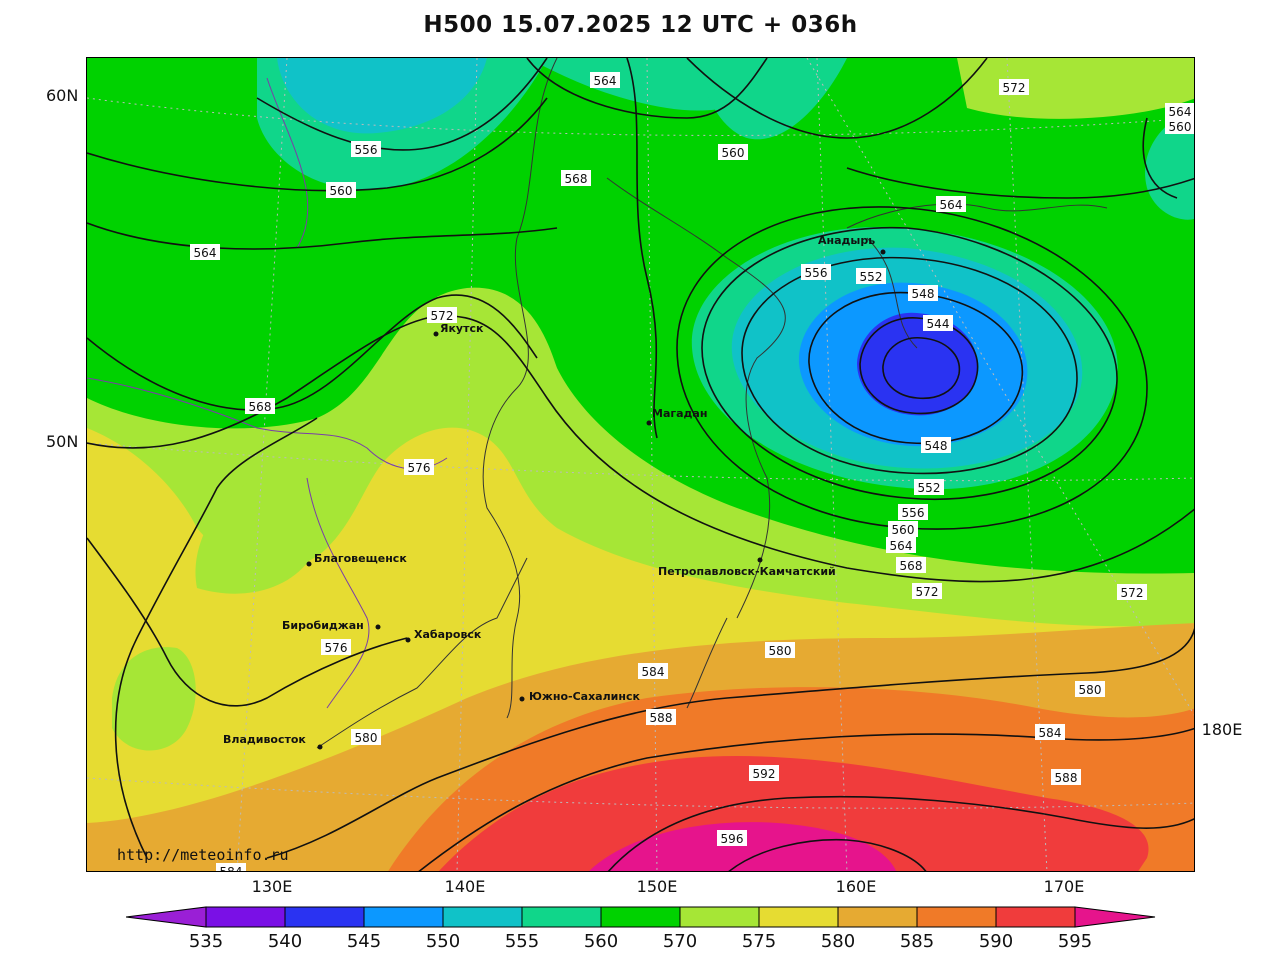  Describe the element at coordinates (62, 95) in the screenshot. I see `lat-label-60n: 60N` at that location.